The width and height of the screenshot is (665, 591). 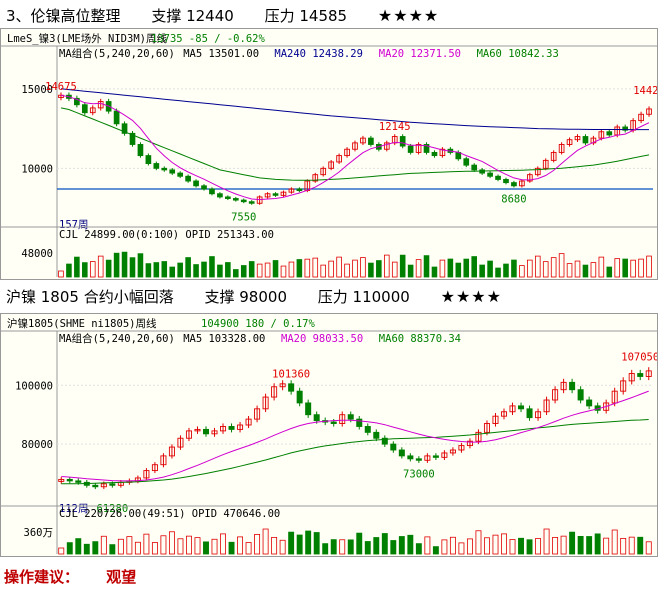 What do you see at coordinates (355, 452) in the screenshot?
I see `ma60-line` at bounding box center [355, 452].